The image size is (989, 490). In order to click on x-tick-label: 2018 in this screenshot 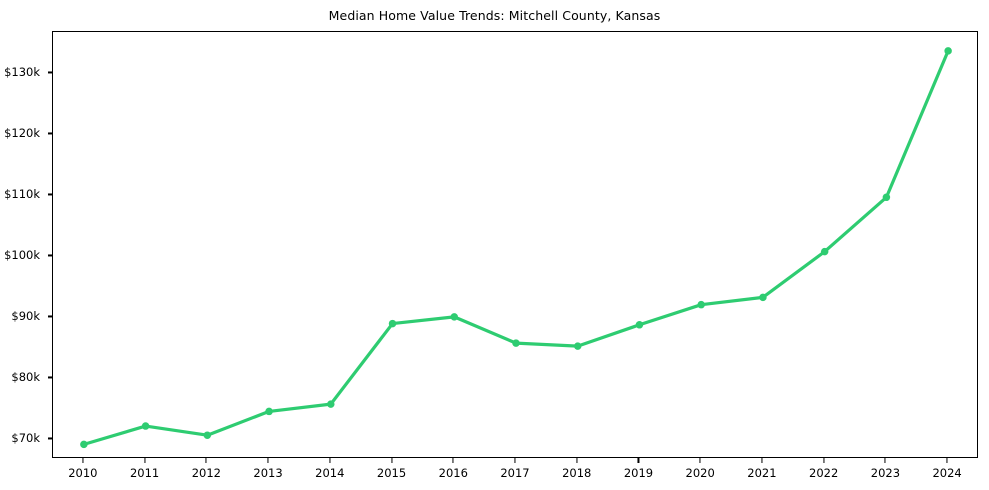, I will do `click(577, 473)`.